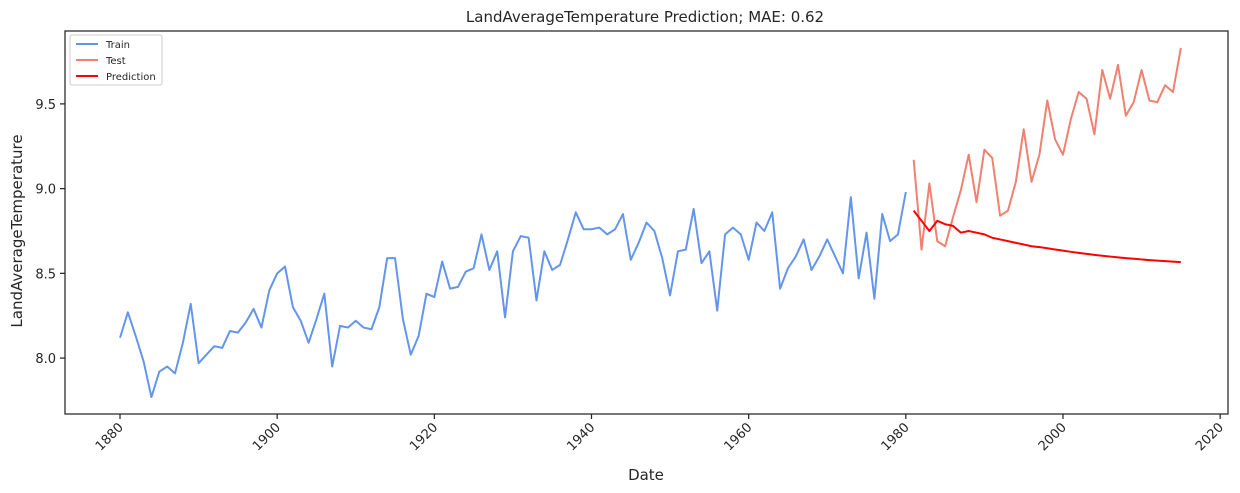 The width and height of the screenshot is (1240, 493). What do you see at coordinates (1053, 437) in the screenshot?
I see `x-tick-label: 2000` at bounding box center [1053, 437].